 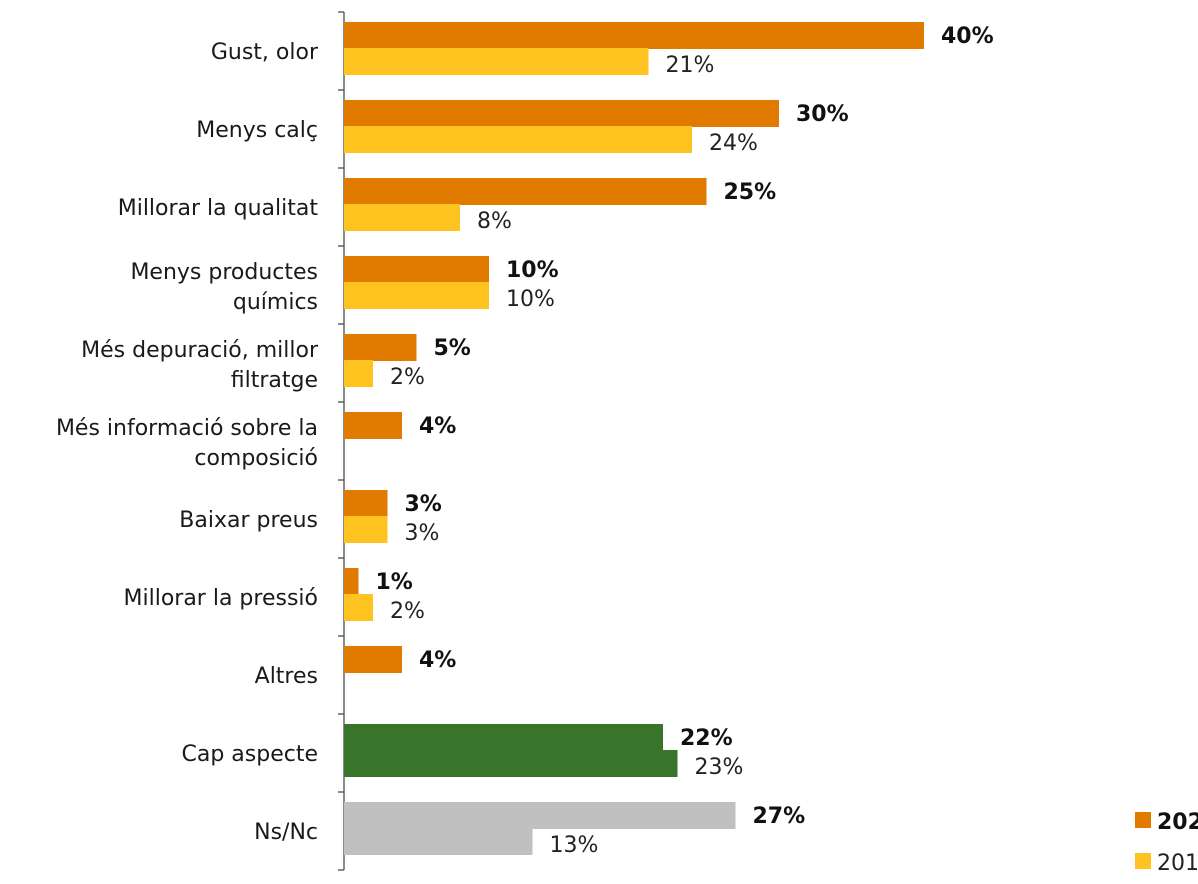 What do you see at coordinates (1143, 820) in the screenshot?
I see `legend-swatch-2021` at bounding box center [1143, 820].